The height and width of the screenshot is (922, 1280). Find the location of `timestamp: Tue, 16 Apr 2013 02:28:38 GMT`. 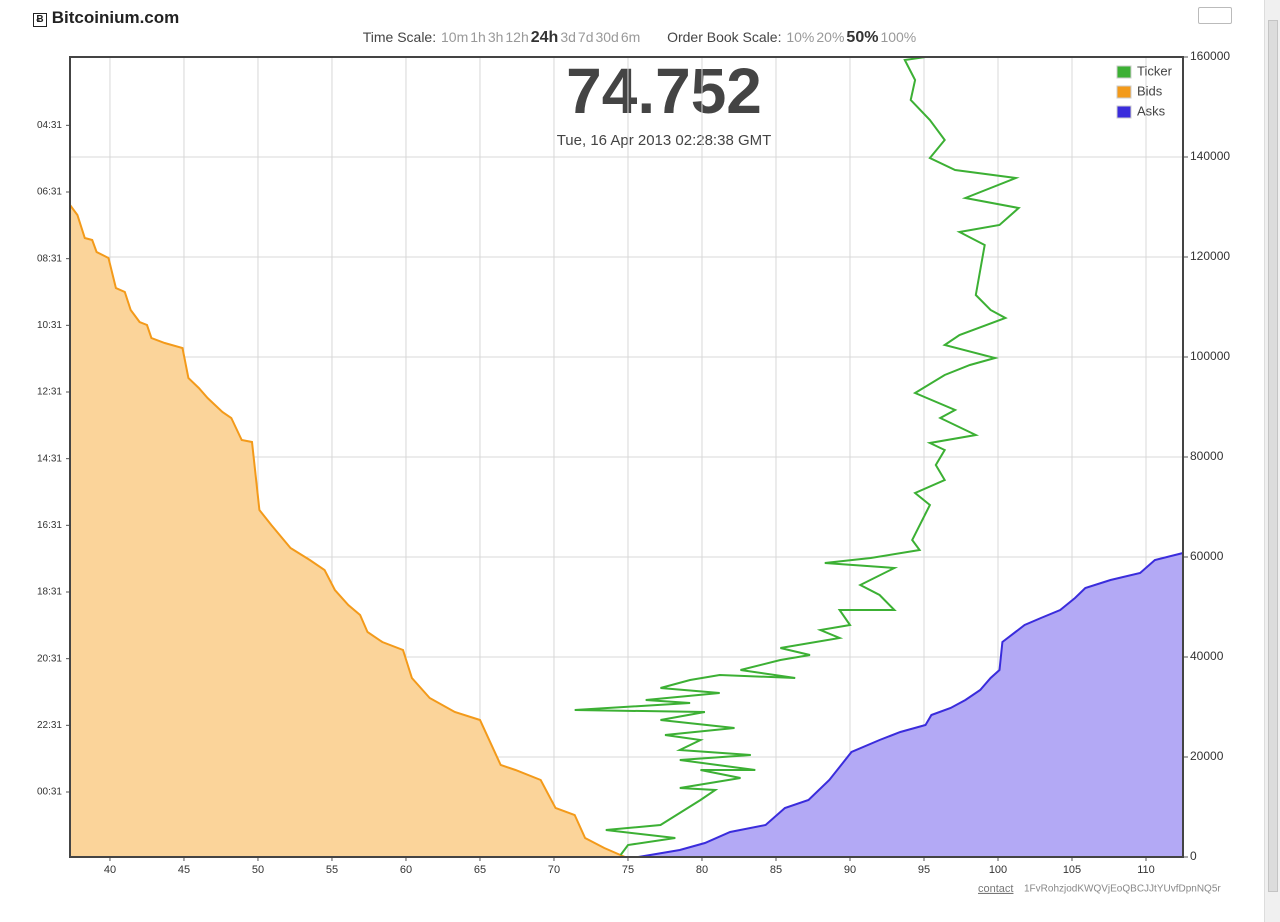

timestamp: Tue, 16 Apr 2013 02:28:38 GMT is located at coordinates (664, 140).